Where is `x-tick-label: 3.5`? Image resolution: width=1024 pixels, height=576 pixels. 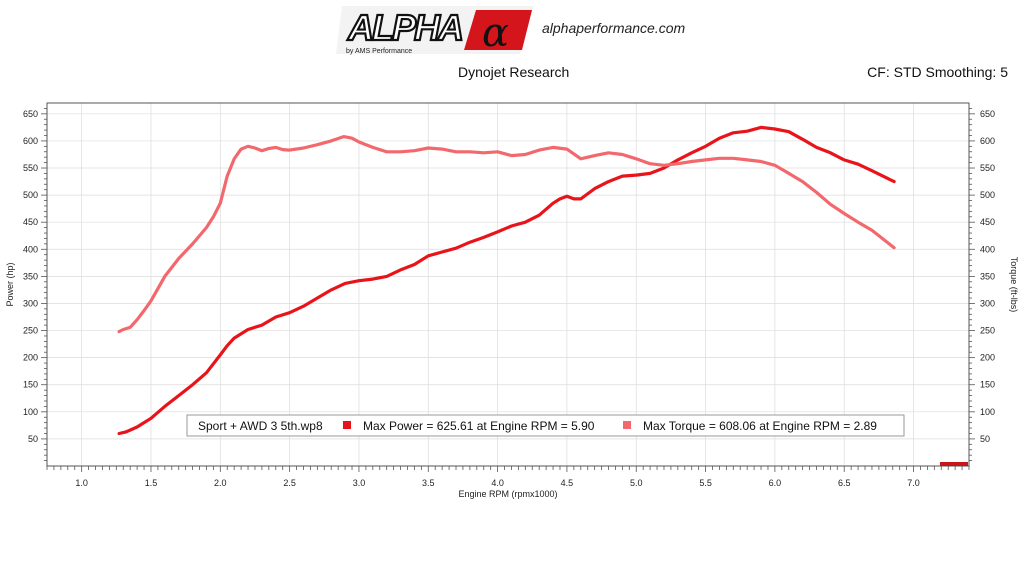
x-tick-label: 3.5 is located at coordinates (428, 483).